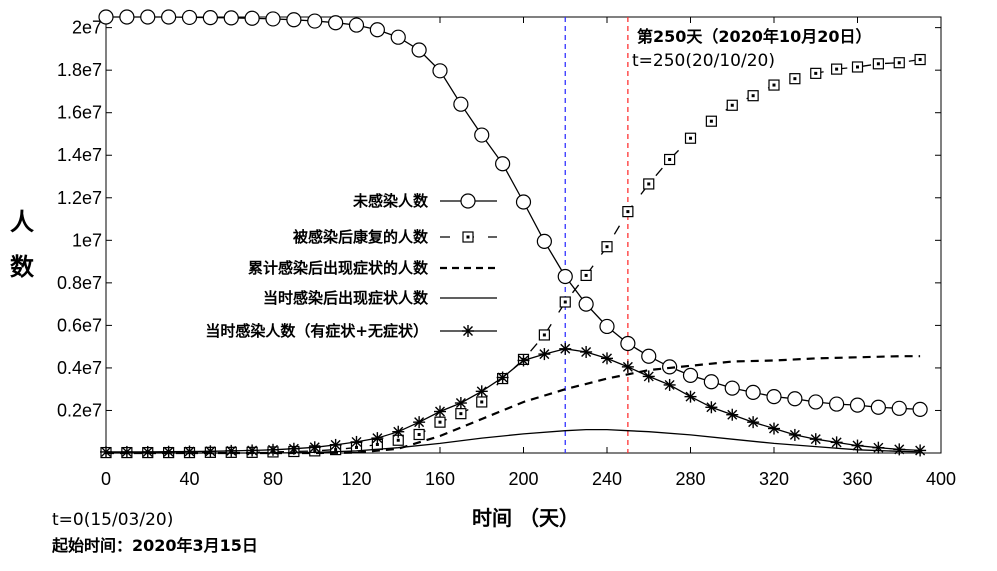 The width and height of the screenshot is (997, 571). I want to click on series-line-cumulative-symptomatic, so click(513, 405).